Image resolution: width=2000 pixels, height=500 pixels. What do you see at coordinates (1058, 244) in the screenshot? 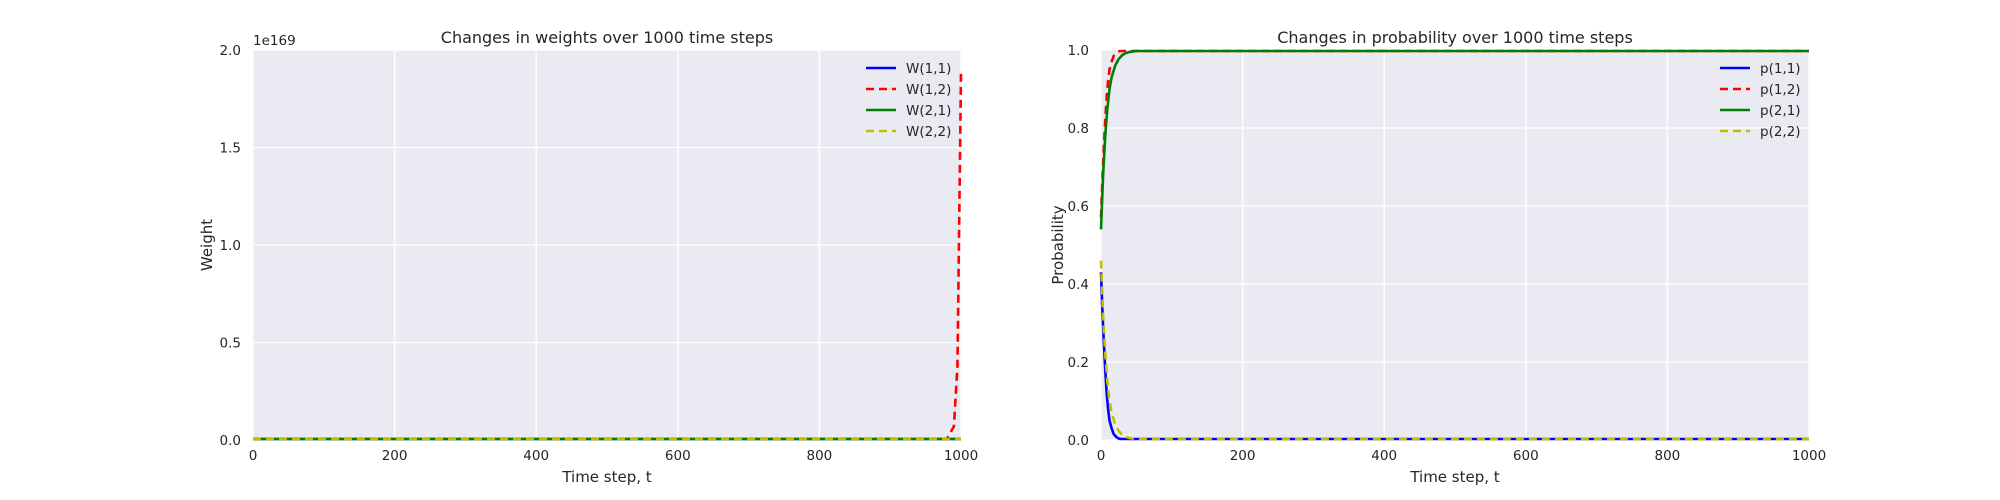
I see `y-axis-label: Probability` at bounding box center [1058, 244].